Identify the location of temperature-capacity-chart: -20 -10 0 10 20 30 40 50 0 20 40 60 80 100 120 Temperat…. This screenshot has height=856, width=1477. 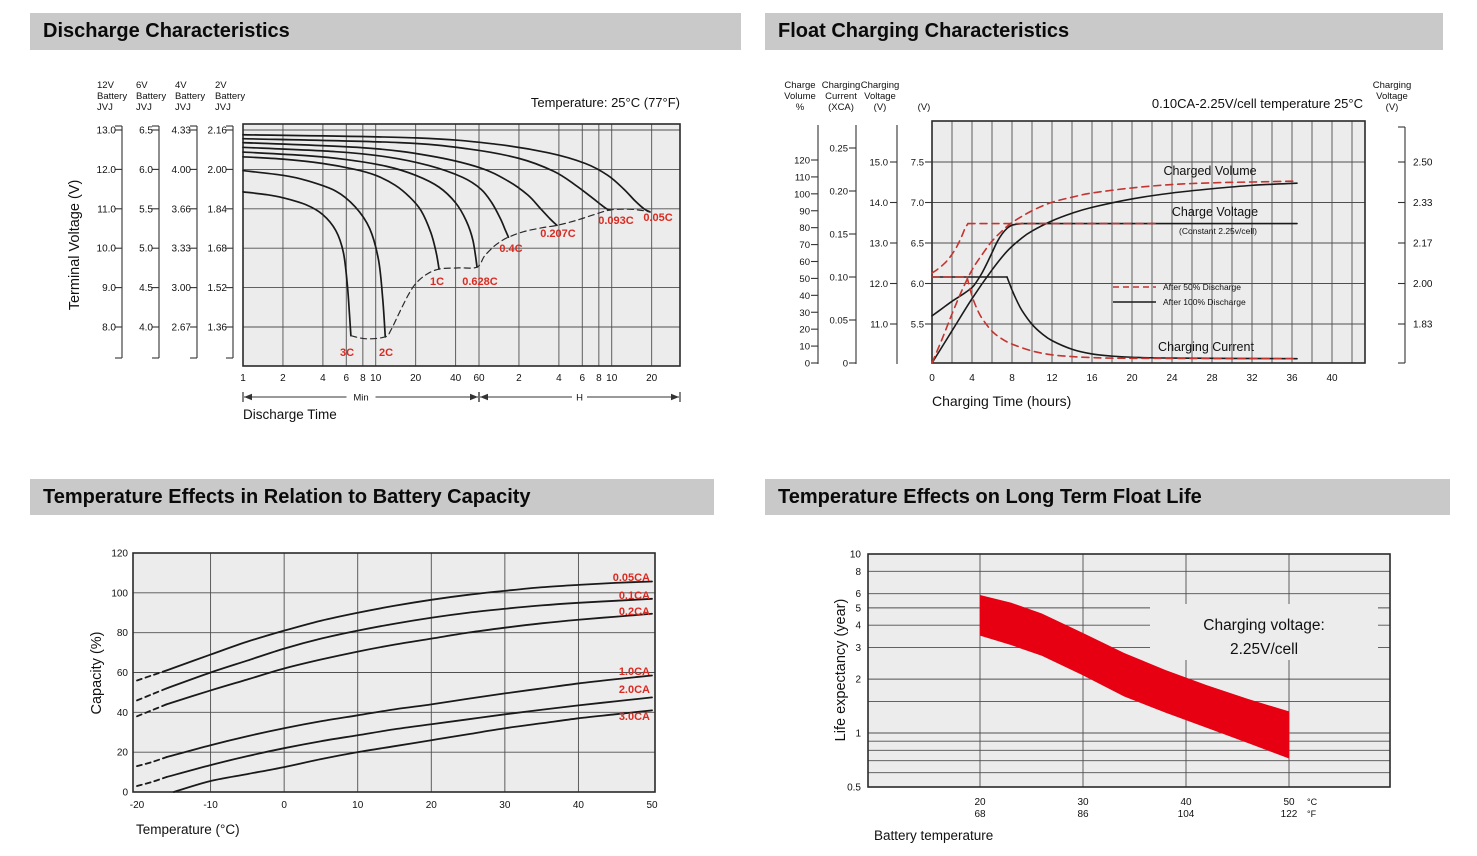
(373, 693).